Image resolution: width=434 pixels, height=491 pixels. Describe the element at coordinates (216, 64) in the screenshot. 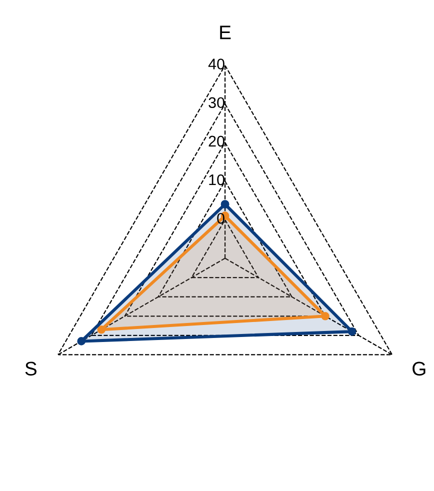

I see `y-tick-label: 40` at that location.